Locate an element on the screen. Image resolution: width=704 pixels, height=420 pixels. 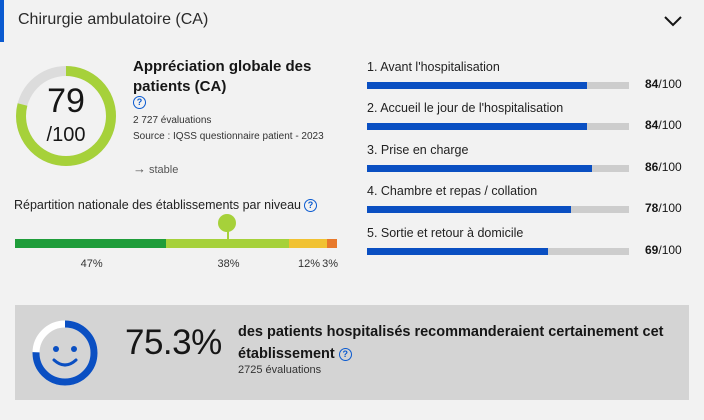
category-label: 5. Sortie et retour à domicile is located at coordinates (445, 233).